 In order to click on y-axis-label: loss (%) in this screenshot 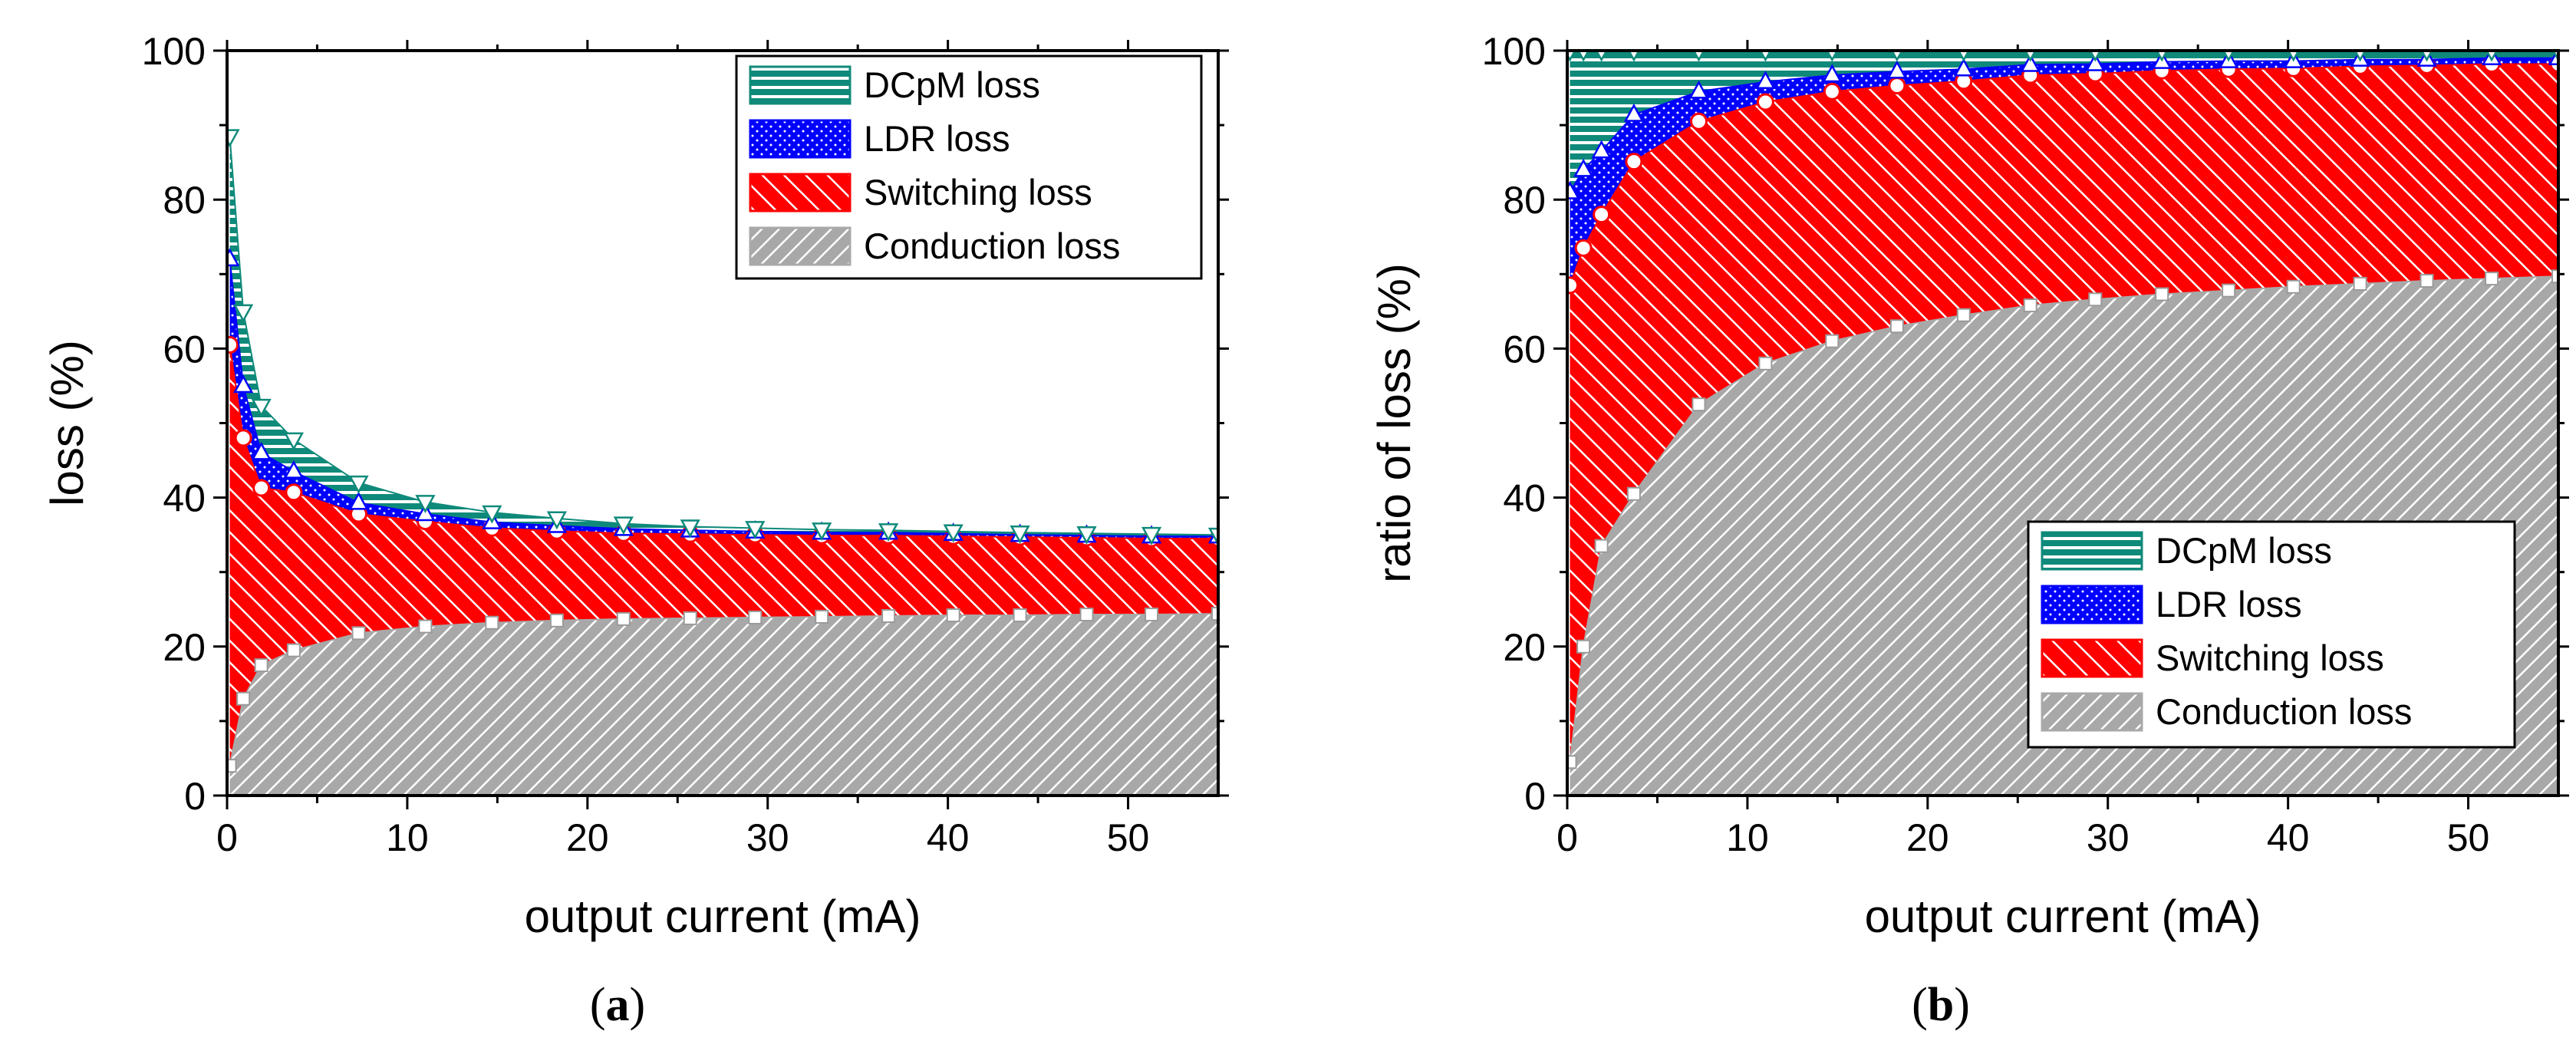, I will do `click(67, 423)`.